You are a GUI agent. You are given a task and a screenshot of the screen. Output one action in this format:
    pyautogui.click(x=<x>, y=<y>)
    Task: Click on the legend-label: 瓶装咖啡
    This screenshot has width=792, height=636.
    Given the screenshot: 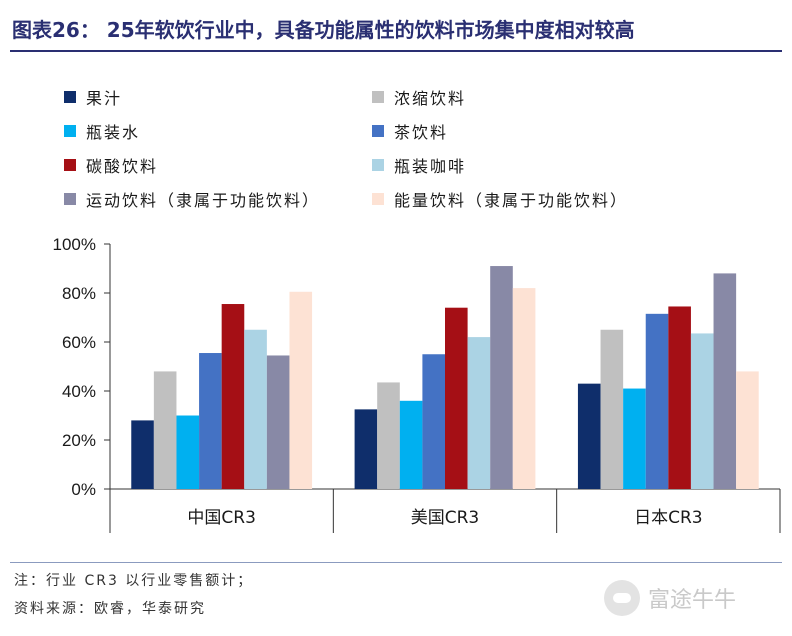 What is the action you would take?
    pyautogui.click(x=430, y=166)
    